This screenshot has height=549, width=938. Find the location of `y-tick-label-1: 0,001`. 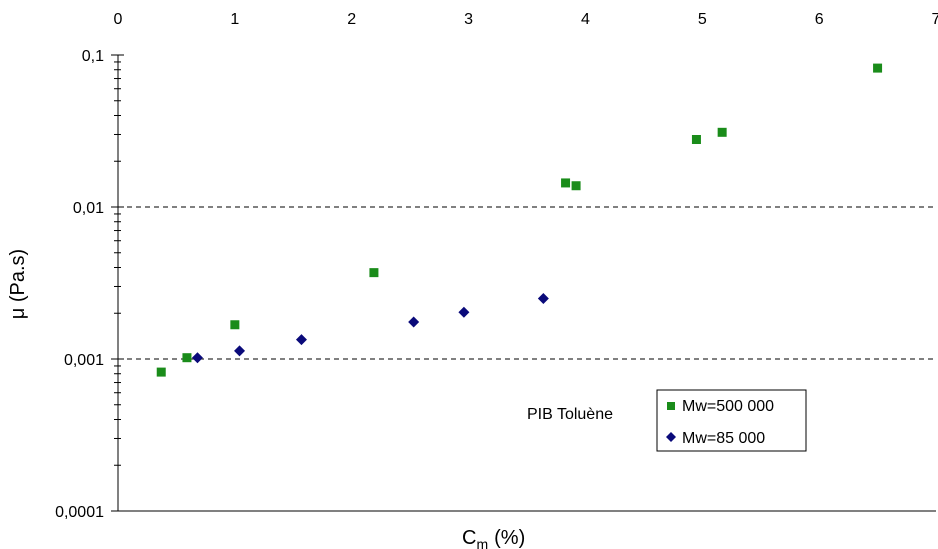

y-tick-label-1: 0,001 is located at coordinates (84, 360).